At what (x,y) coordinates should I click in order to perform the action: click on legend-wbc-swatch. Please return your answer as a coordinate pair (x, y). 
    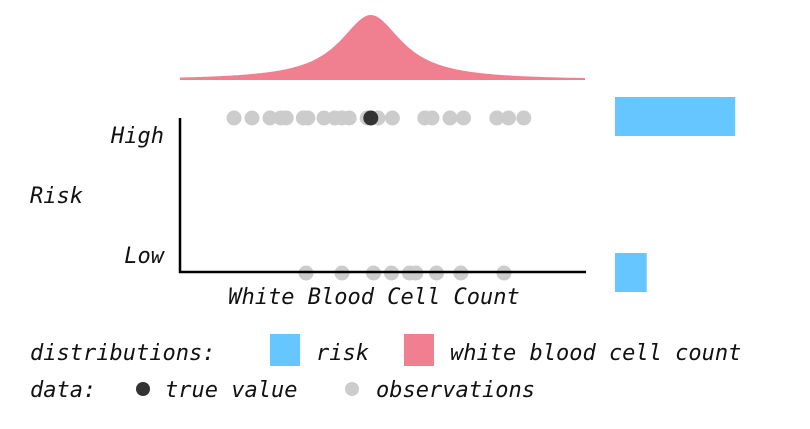
    Looking at the image, I should click on (419, 350).